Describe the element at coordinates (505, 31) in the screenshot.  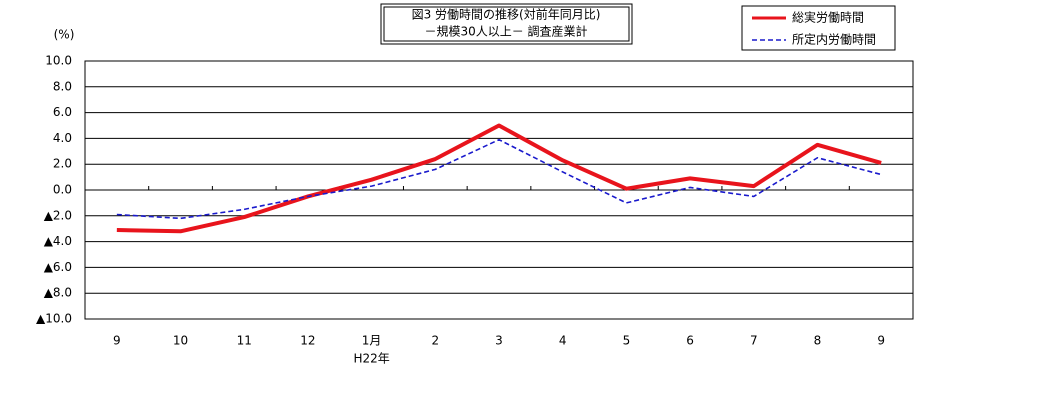
I see `chart-subtitle: －規模30人以上－ 調査産業計` at that location.